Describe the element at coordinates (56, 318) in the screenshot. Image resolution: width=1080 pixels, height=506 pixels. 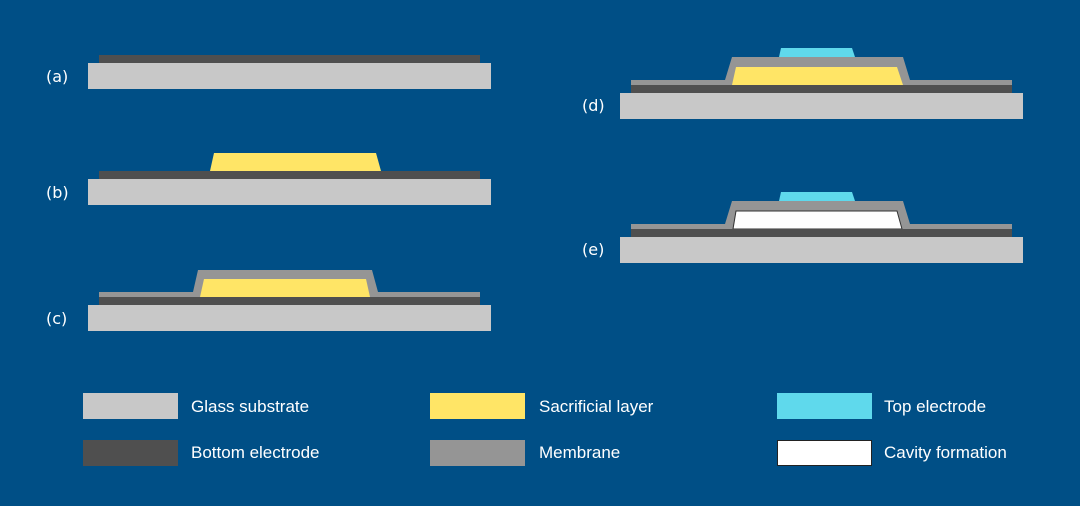
I see `step-label-c: (c)` at that location.